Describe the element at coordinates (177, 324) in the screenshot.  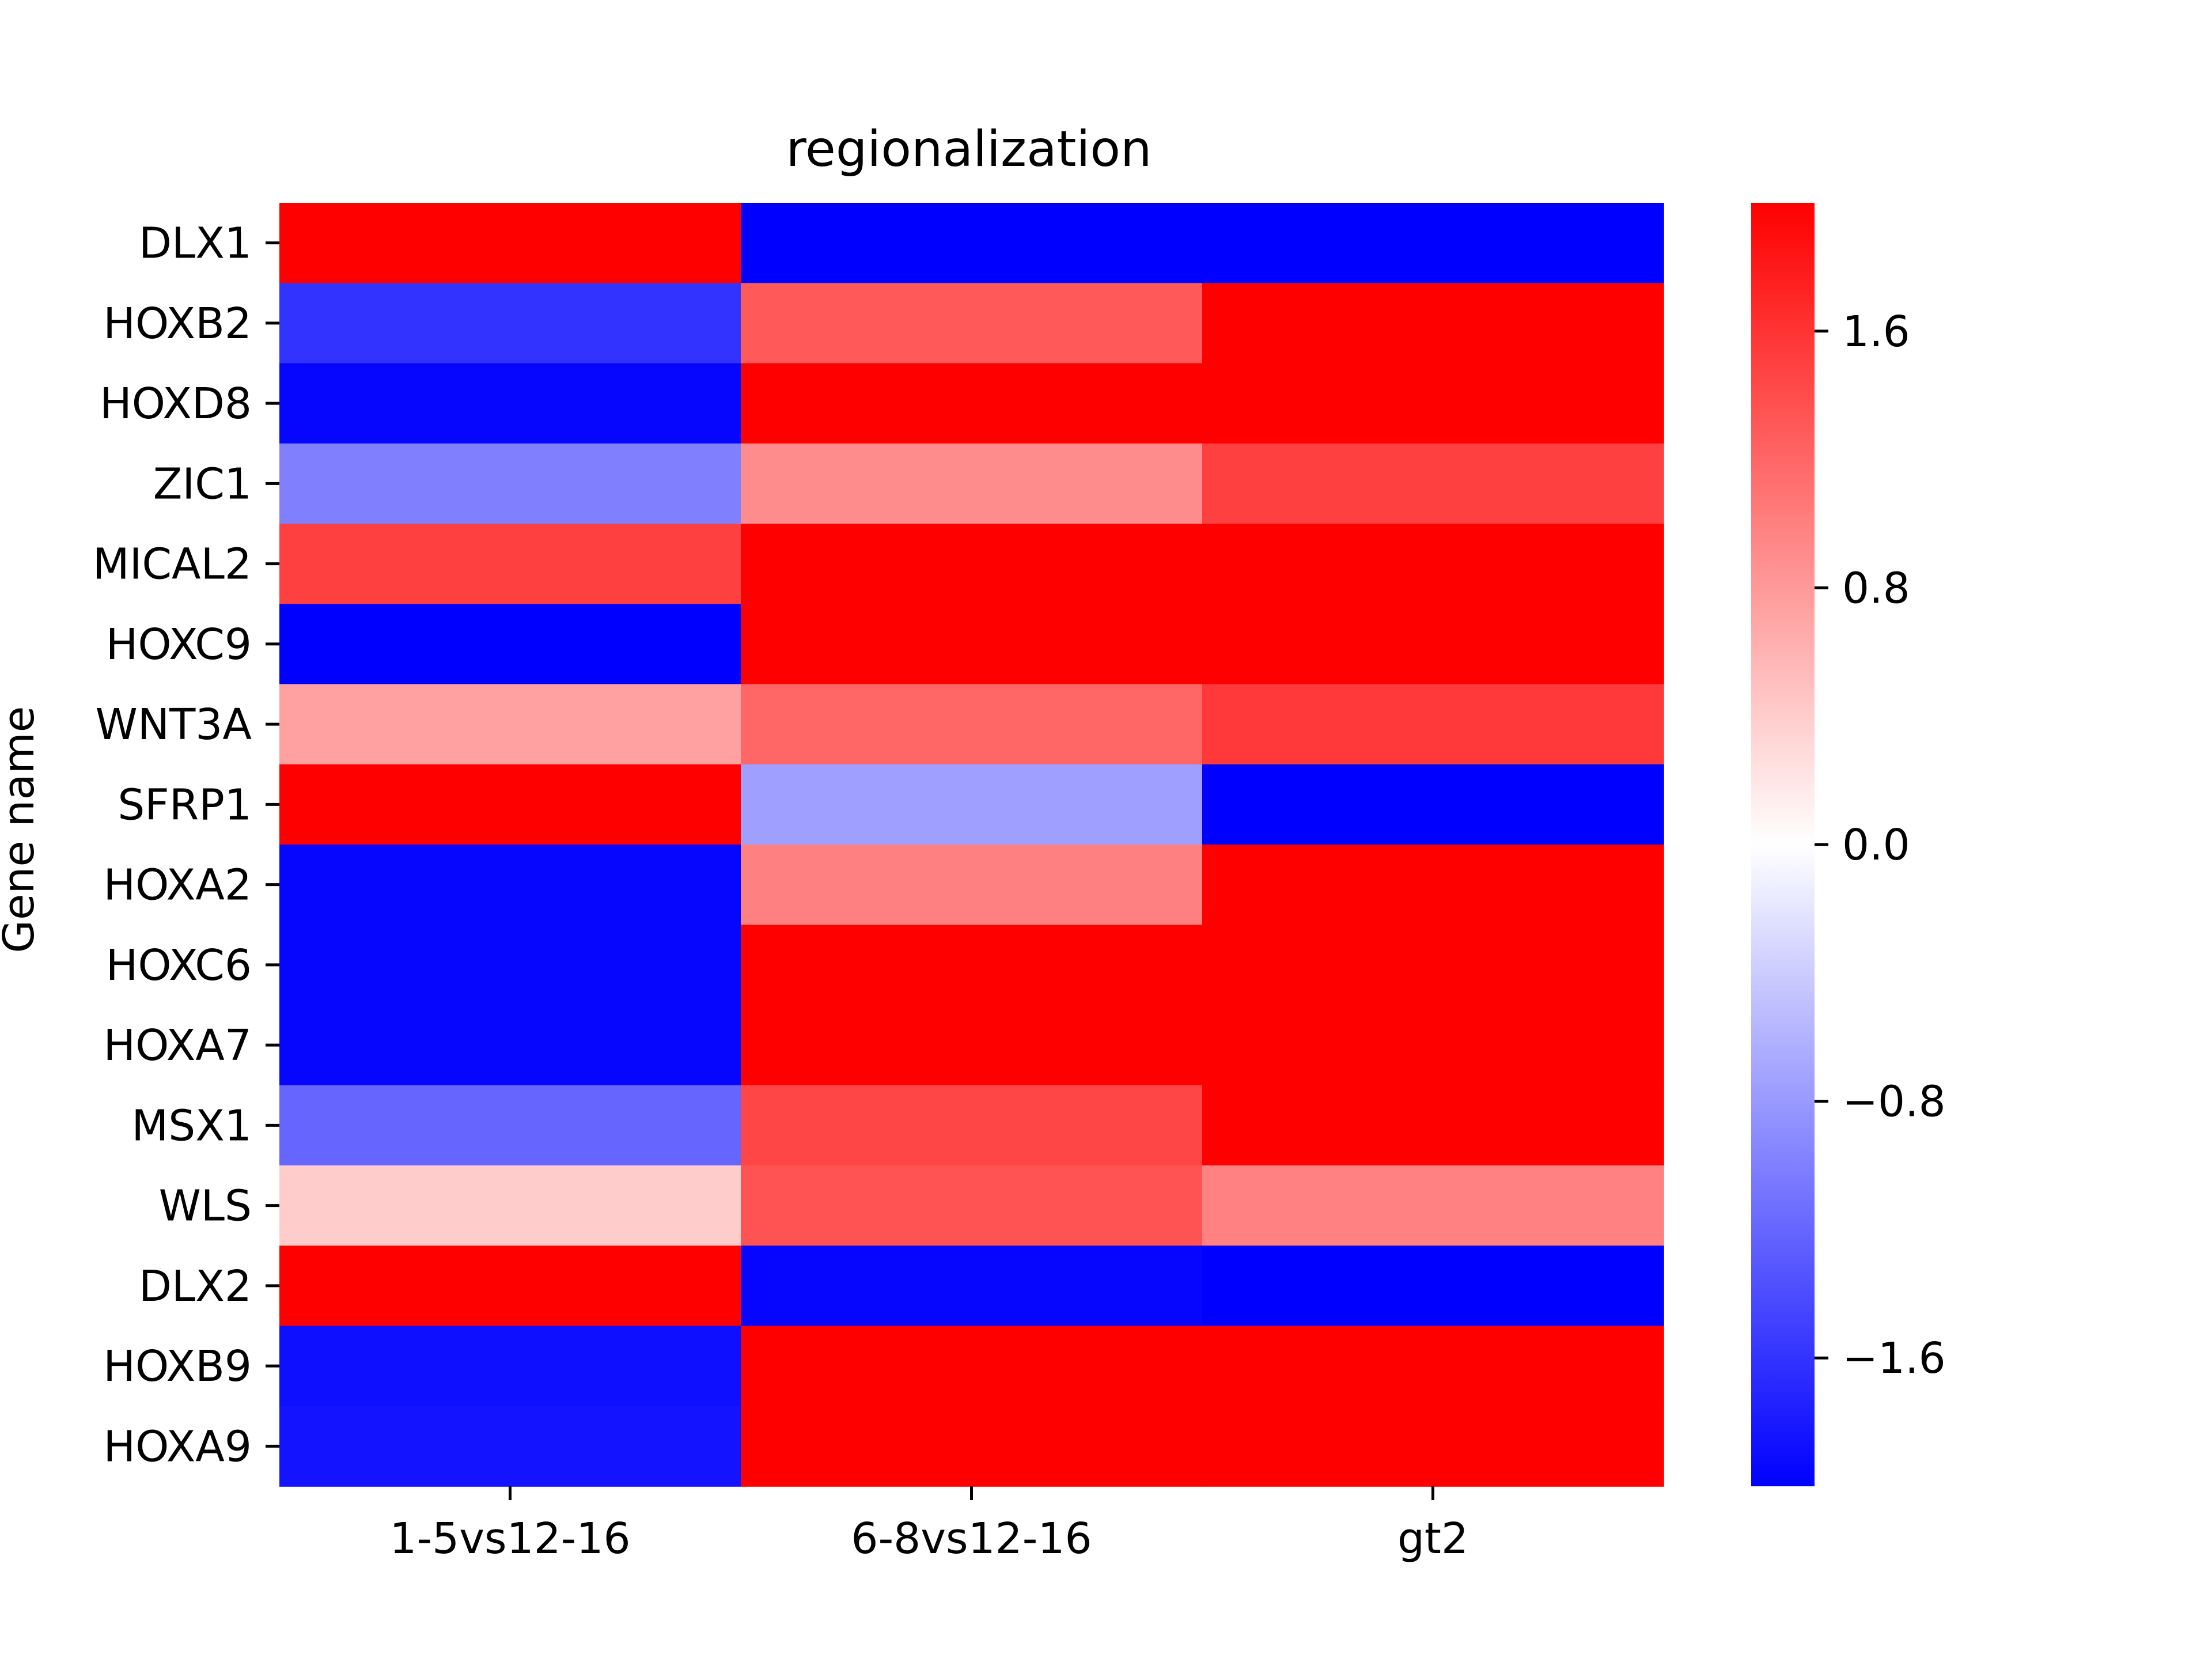
I see `y-tick-label: HOXB2` at that location.